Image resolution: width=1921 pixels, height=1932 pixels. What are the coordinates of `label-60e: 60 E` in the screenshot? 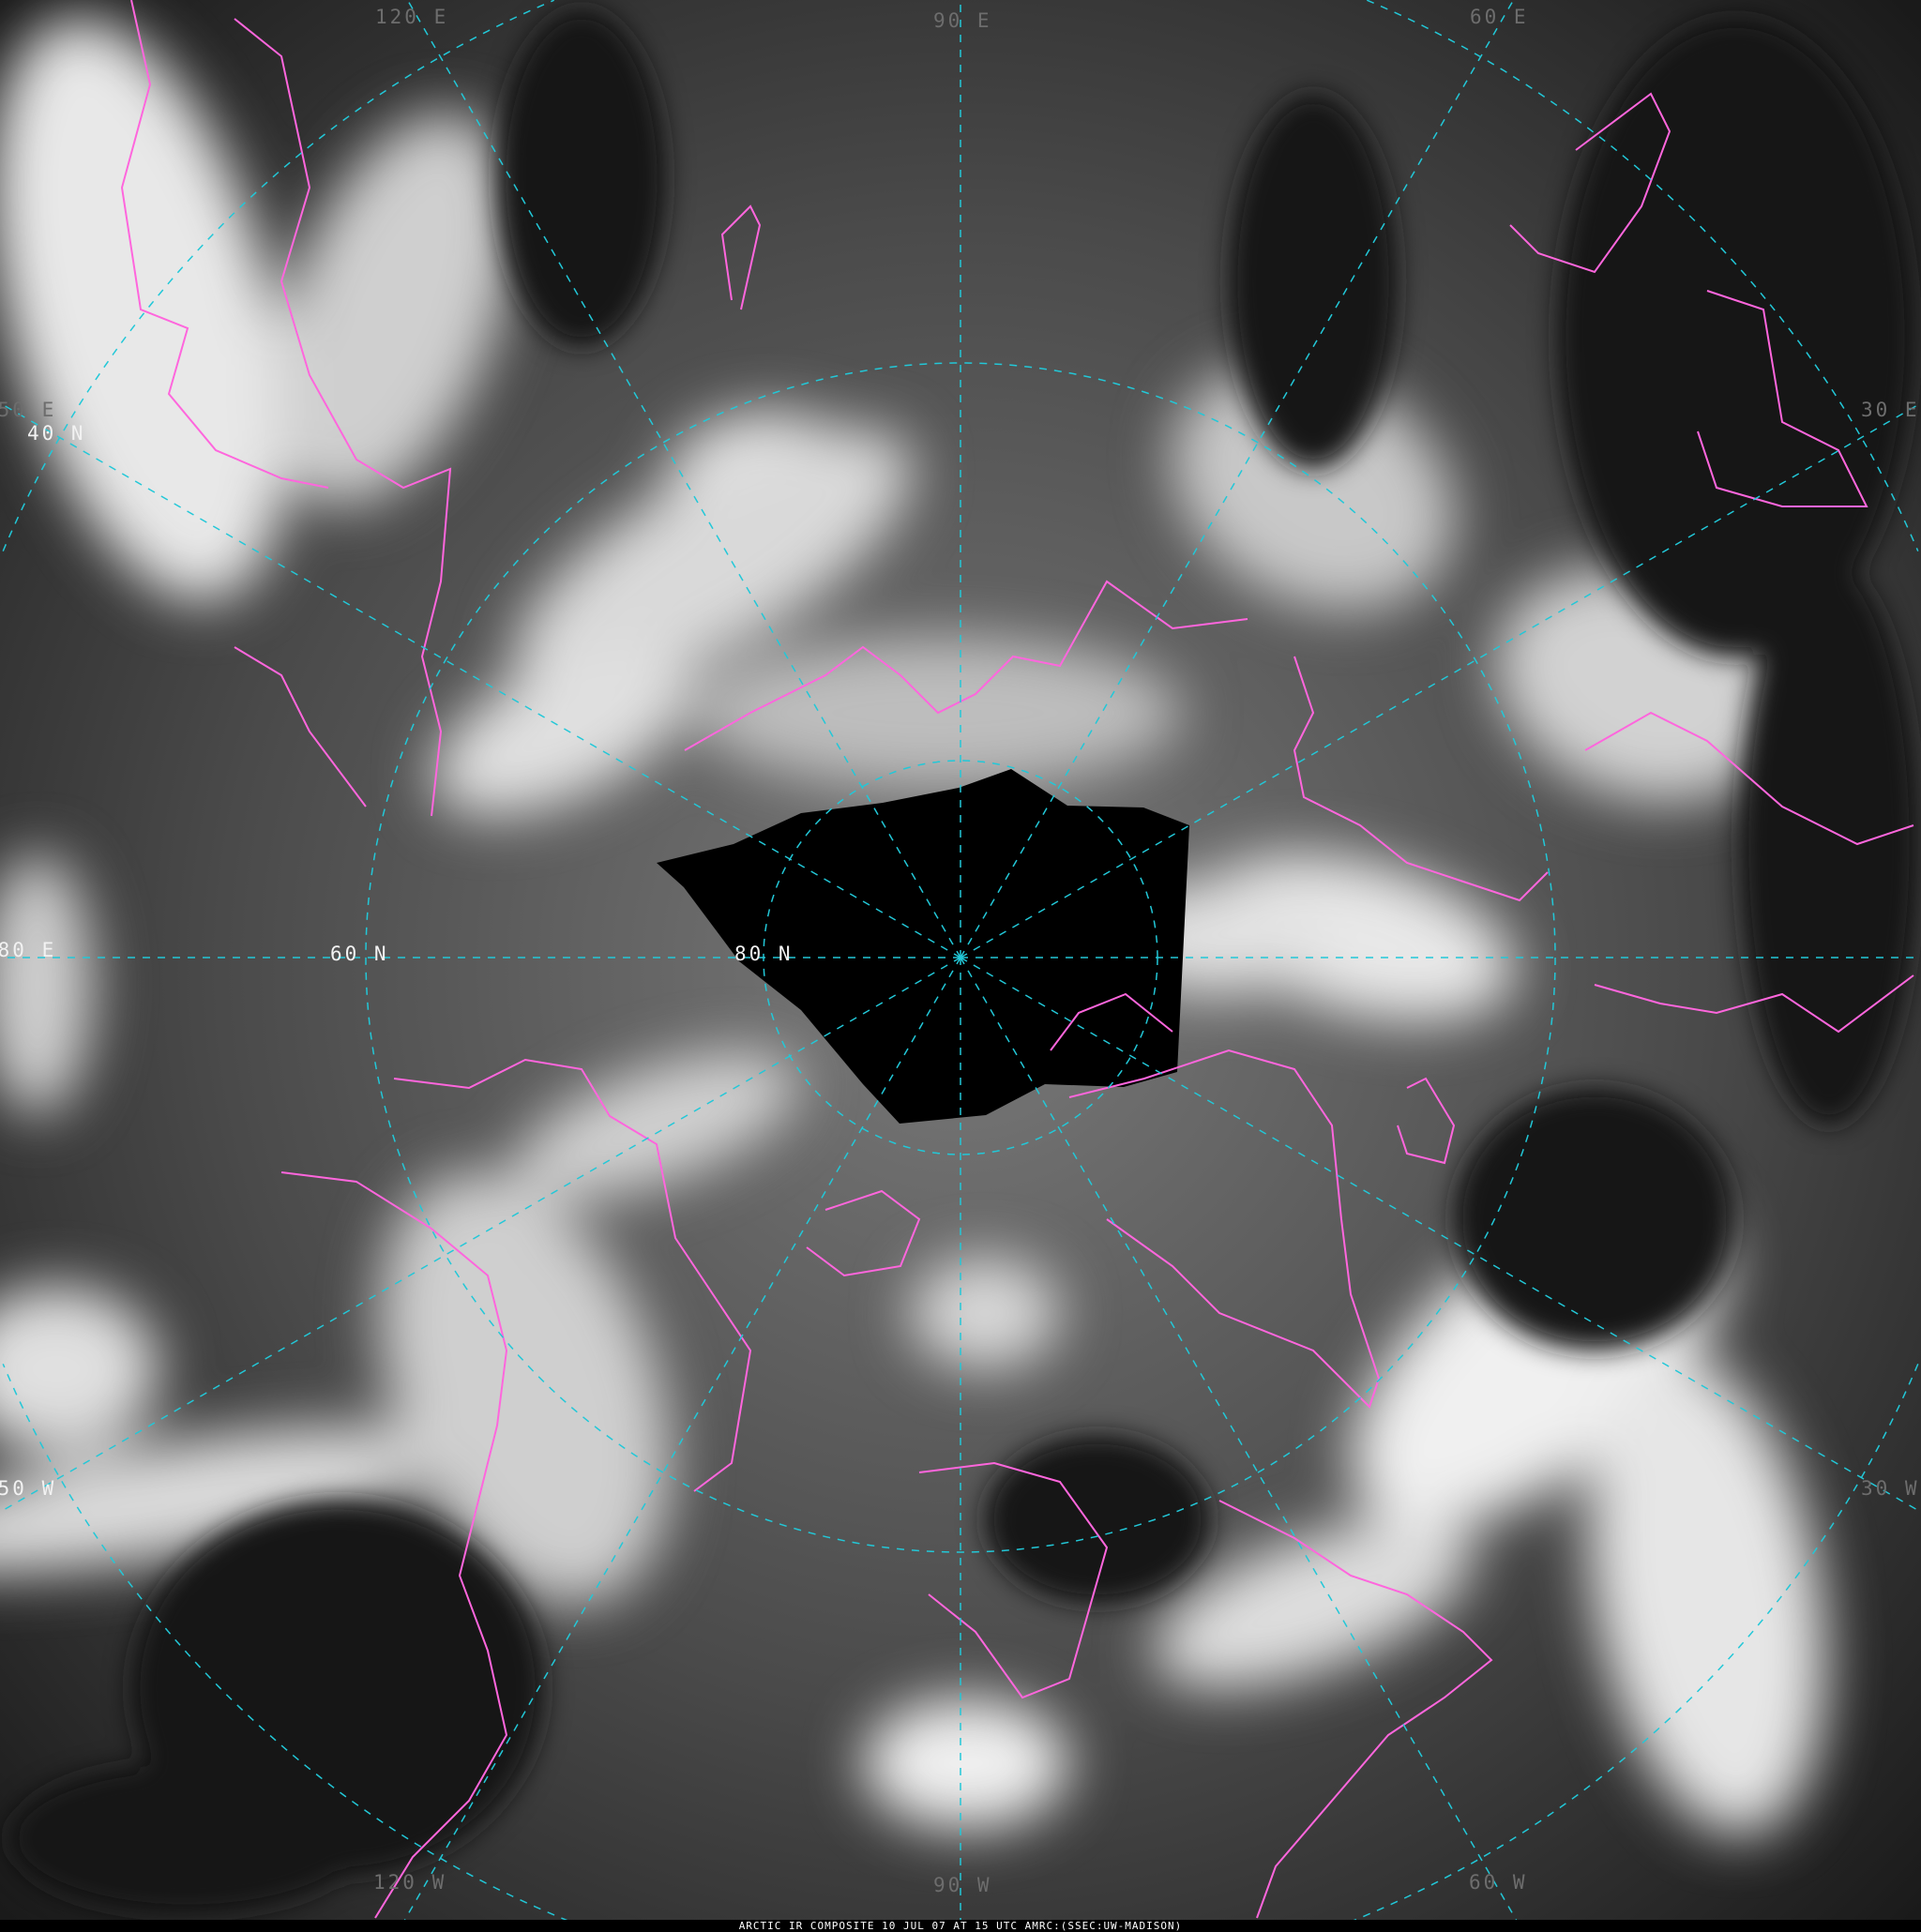 It's located at (1499, 17).